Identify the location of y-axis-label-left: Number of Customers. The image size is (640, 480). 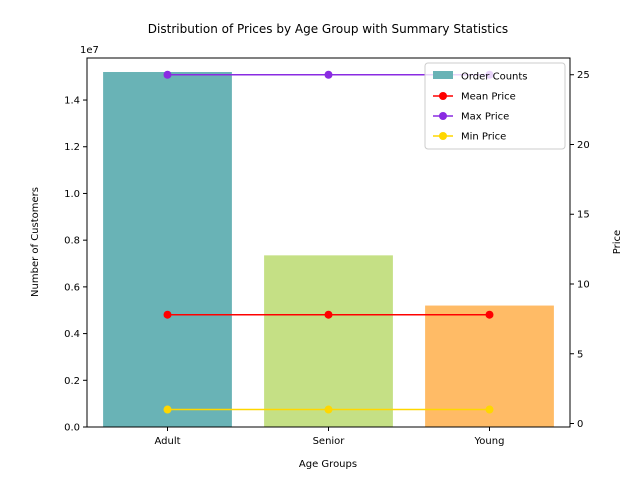
(35, 242).